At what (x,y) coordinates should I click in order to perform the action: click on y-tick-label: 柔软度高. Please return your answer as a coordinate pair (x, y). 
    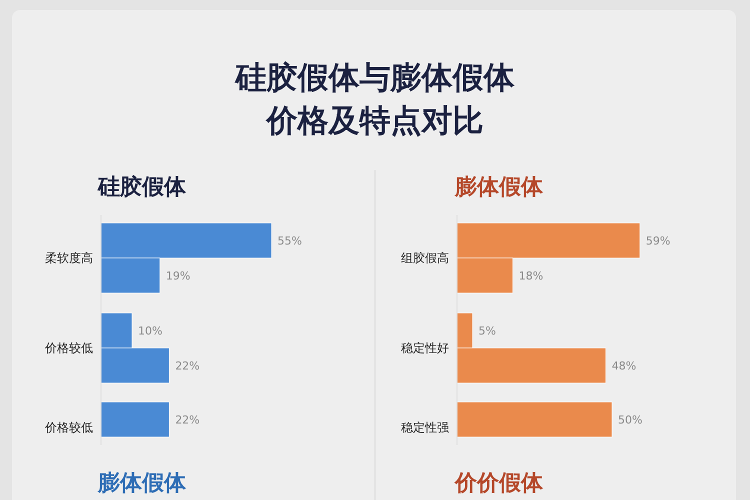
    Looking at the image, I should click on (69, 258).